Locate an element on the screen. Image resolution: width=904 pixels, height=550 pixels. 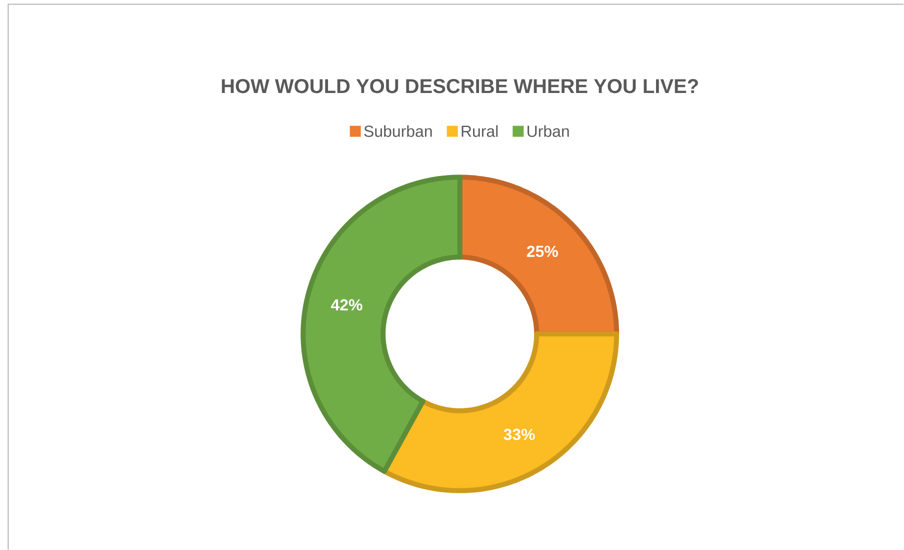
data-label: 42% is located at coordinates (346, 304).